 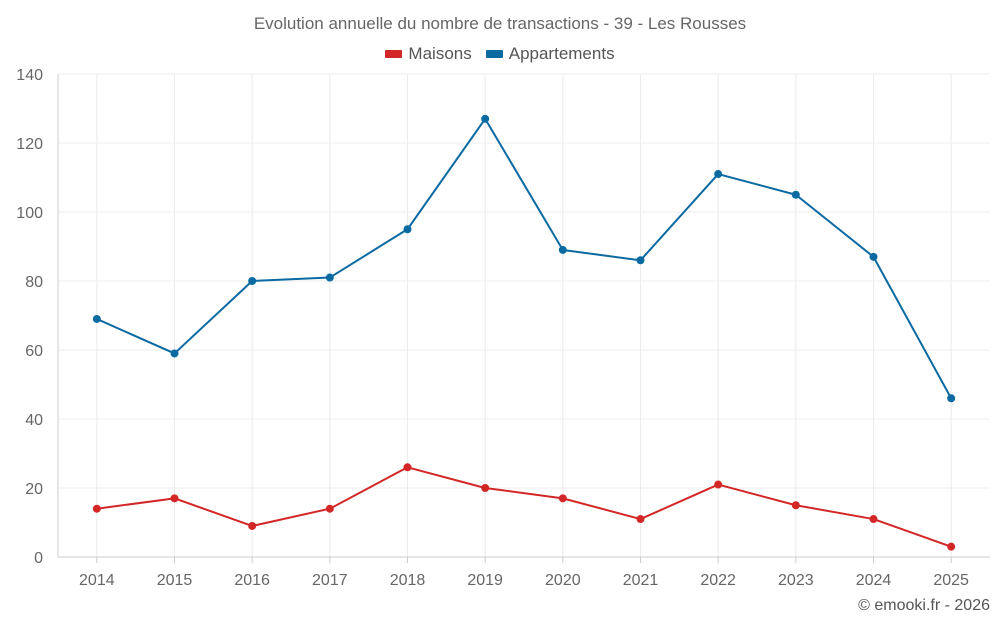 What do you see at coordinates (330, 580) in the screenshot?
I see `x-tick-label: 2017` at bounding box center [330, 580].